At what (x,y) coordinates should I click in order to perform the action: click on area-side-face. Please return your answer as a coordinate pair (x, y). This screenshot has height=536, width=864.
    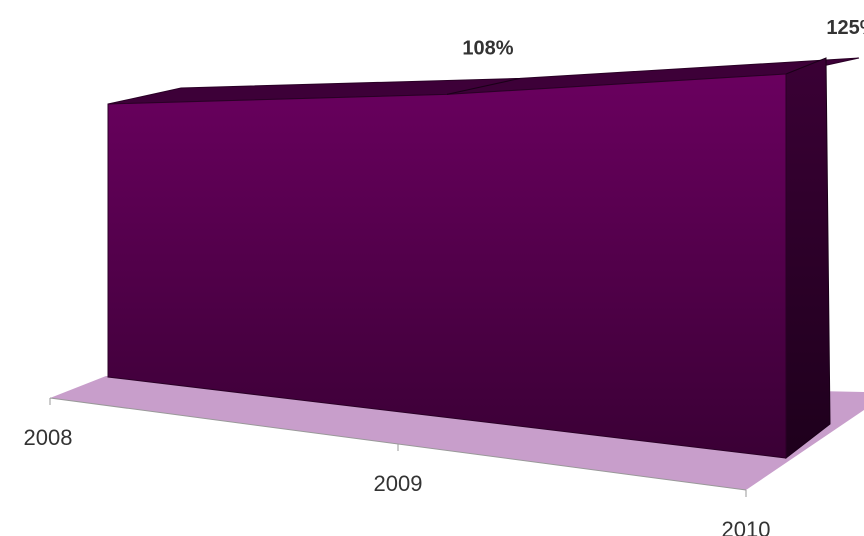
    Looking at the image, I should click on (808, 258).